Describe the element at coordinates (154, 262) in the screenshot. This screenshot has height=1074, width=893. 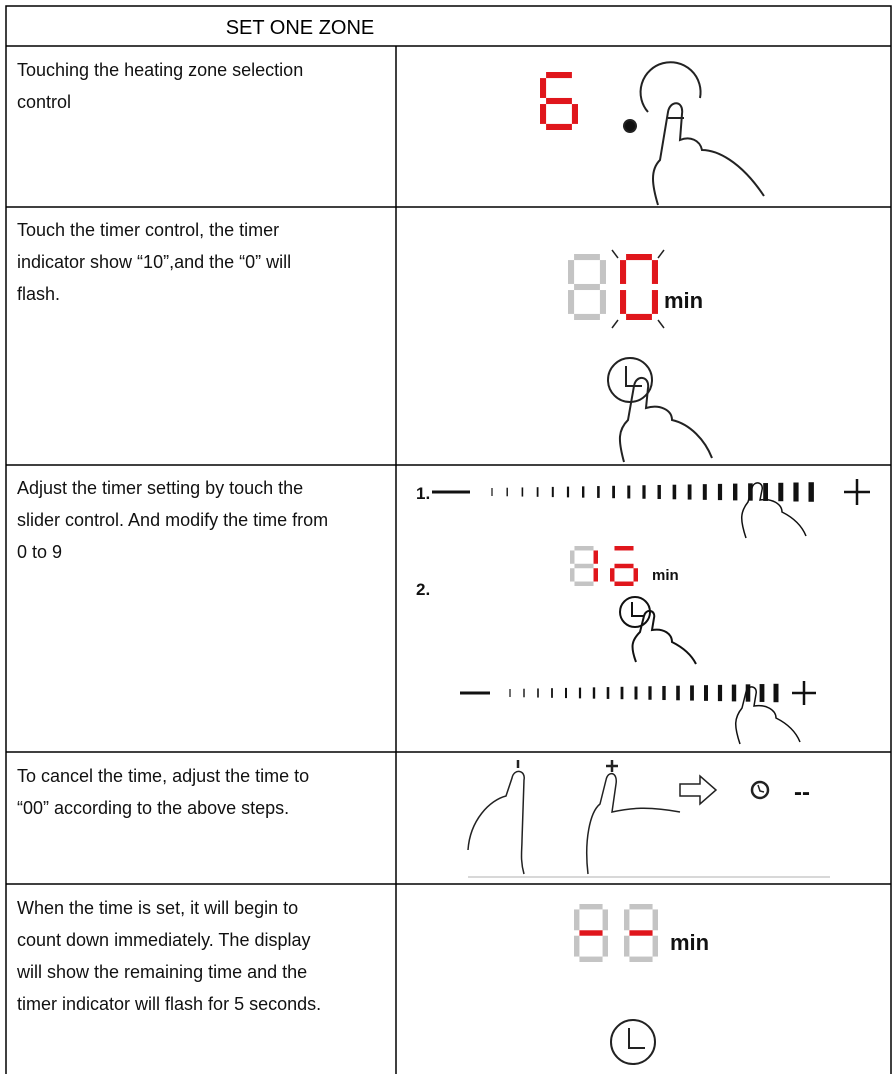
I see `instruction-line: indicator show “10”,and the “0” will` at that location.